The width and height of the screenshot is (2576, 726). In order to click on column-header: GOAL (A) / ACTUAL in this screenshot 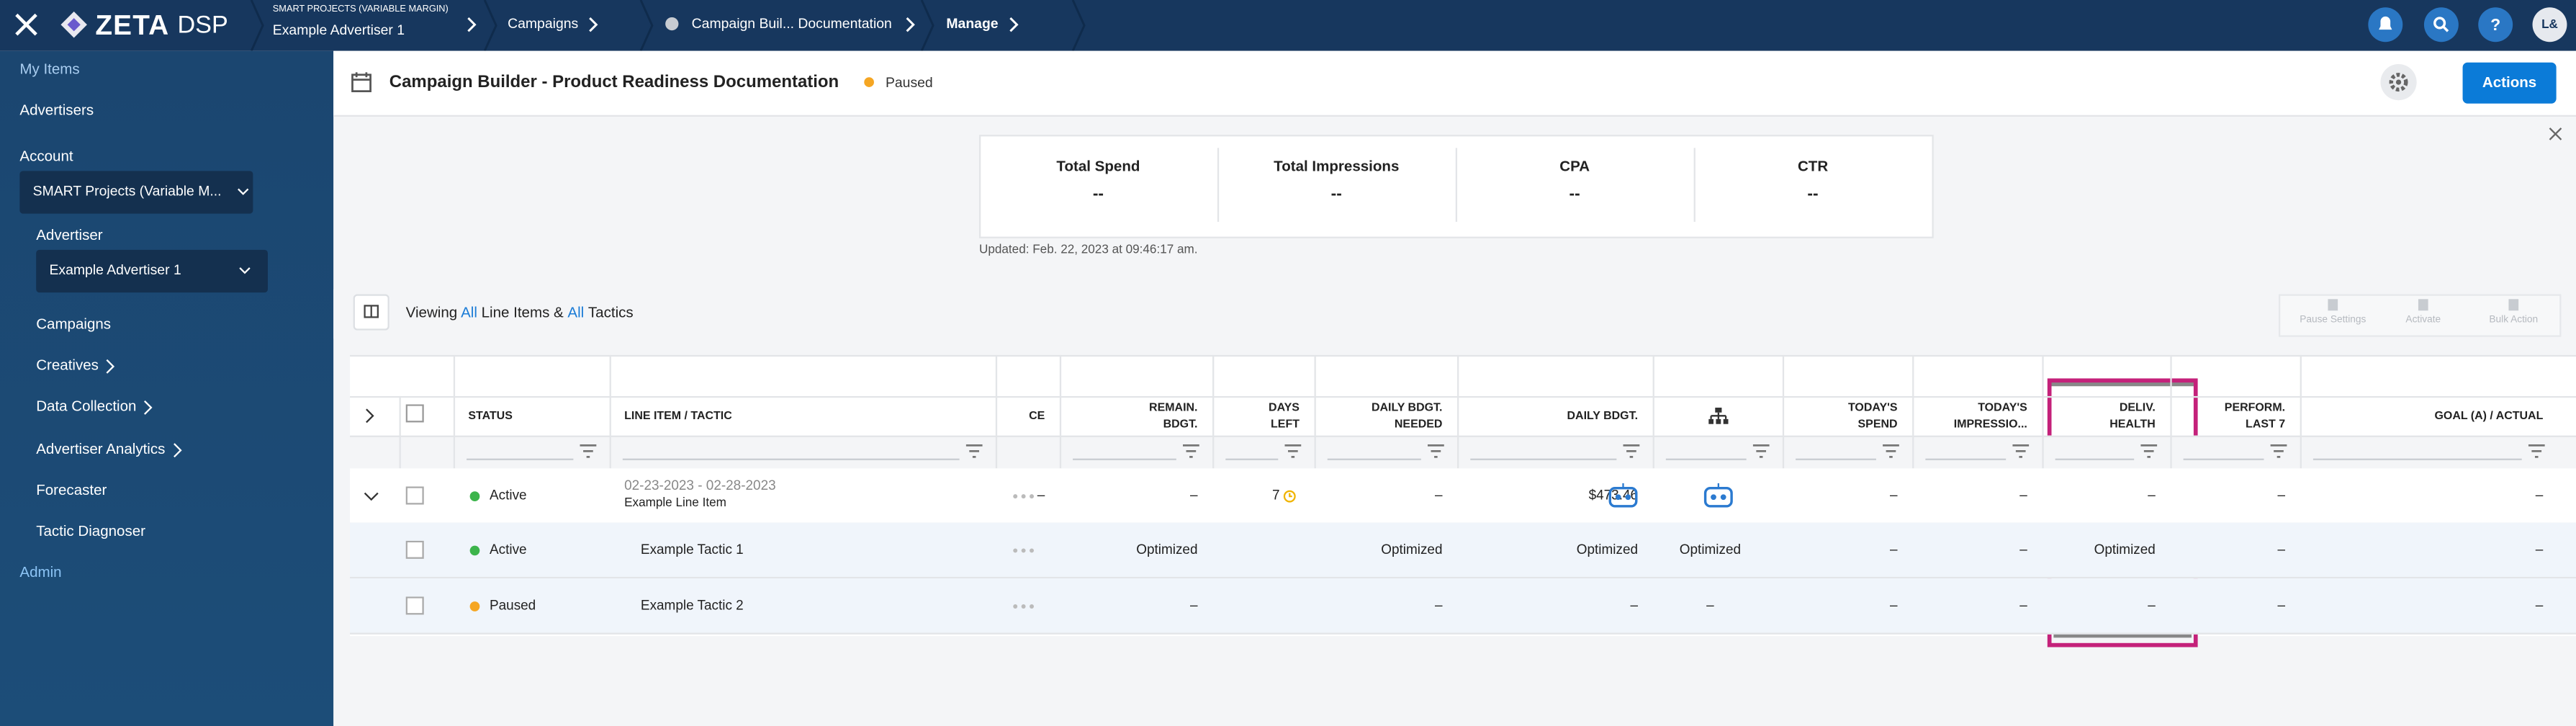, I will do `click(2429, 417)`.